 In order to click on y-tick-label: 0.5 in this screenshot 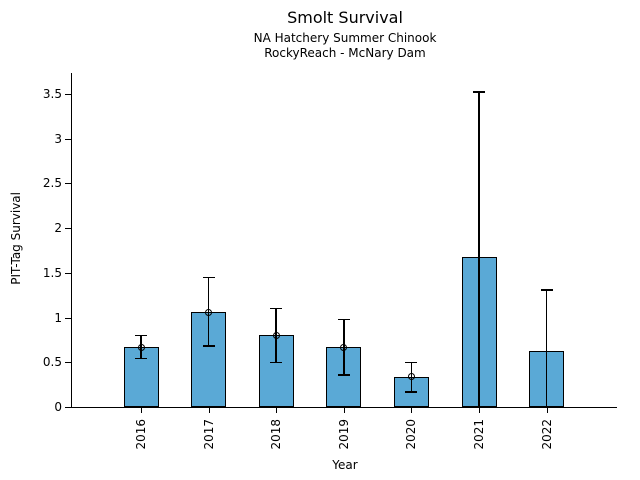, I will do `click(52, 362)`.